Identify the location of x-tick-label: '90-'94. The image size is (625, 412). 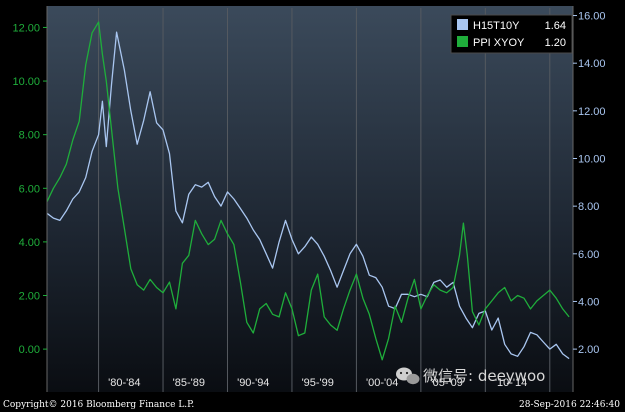
(253, 383).